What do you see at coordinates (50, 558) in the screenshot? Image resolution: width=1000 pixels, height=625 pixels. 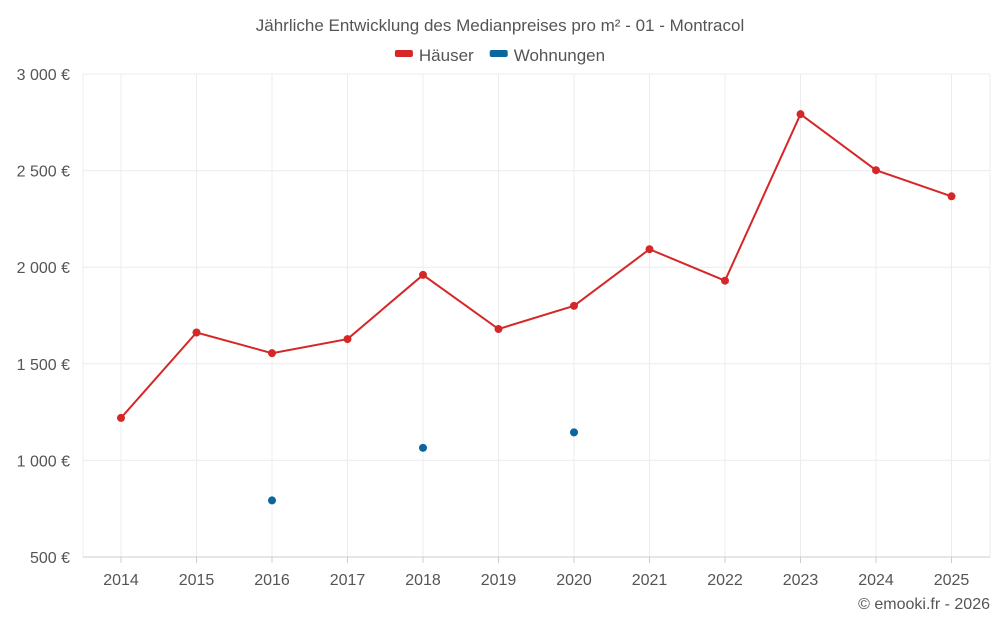 I see `y-tick-label: 500 €` at bounding box center [50, 558].